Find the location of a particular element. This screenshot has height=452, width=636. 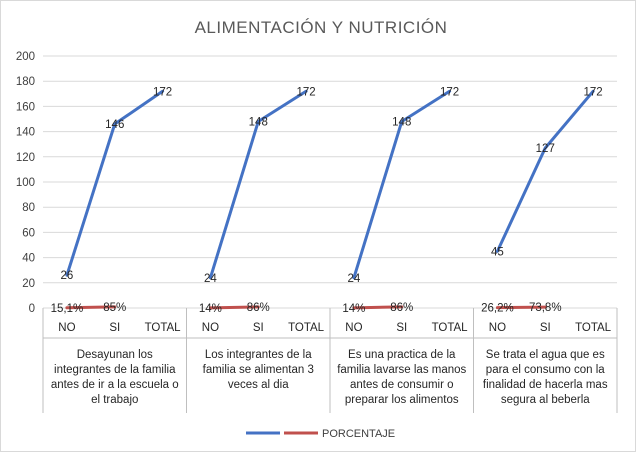

group-label-line: finalidad de hacerla mas is located at coordinates (545, 385).